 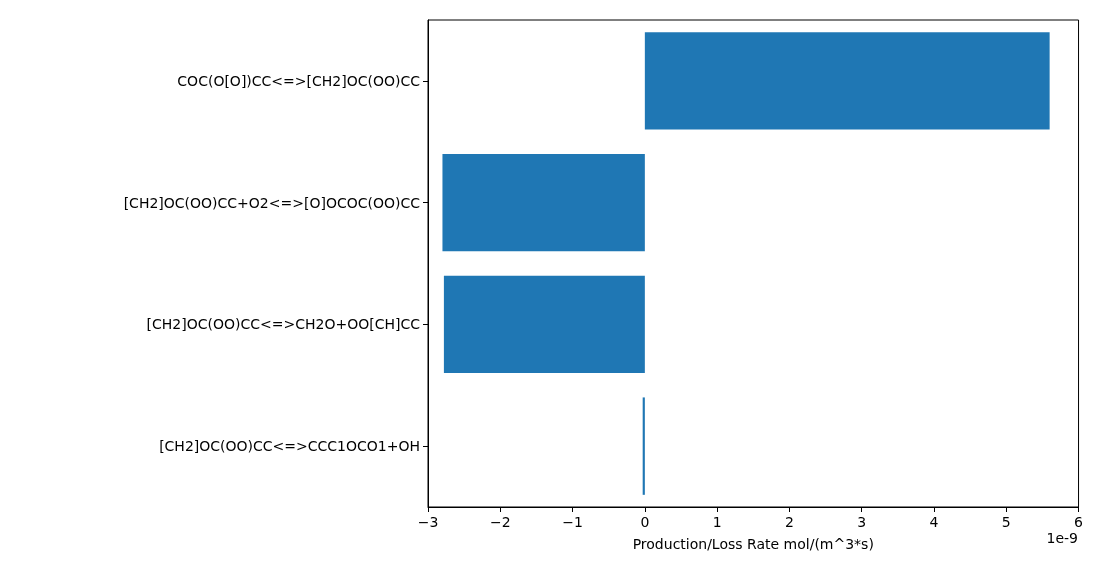 What do you see at coordinates (645, 522) in the screenshot?
I see `x-tick-label: 0` at bounding box center [645, 522].